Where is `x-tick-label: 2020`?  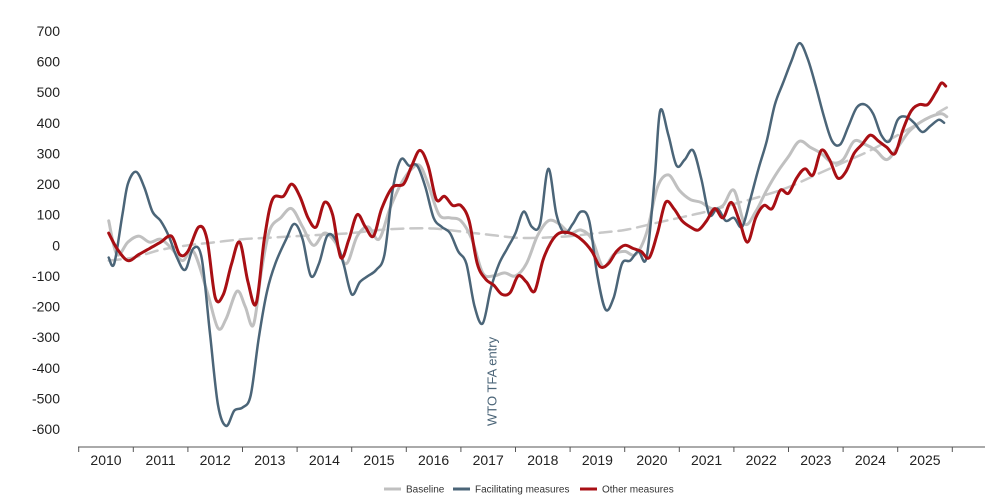
x-tick-label: 2020 is located at coordinates (651, 460).